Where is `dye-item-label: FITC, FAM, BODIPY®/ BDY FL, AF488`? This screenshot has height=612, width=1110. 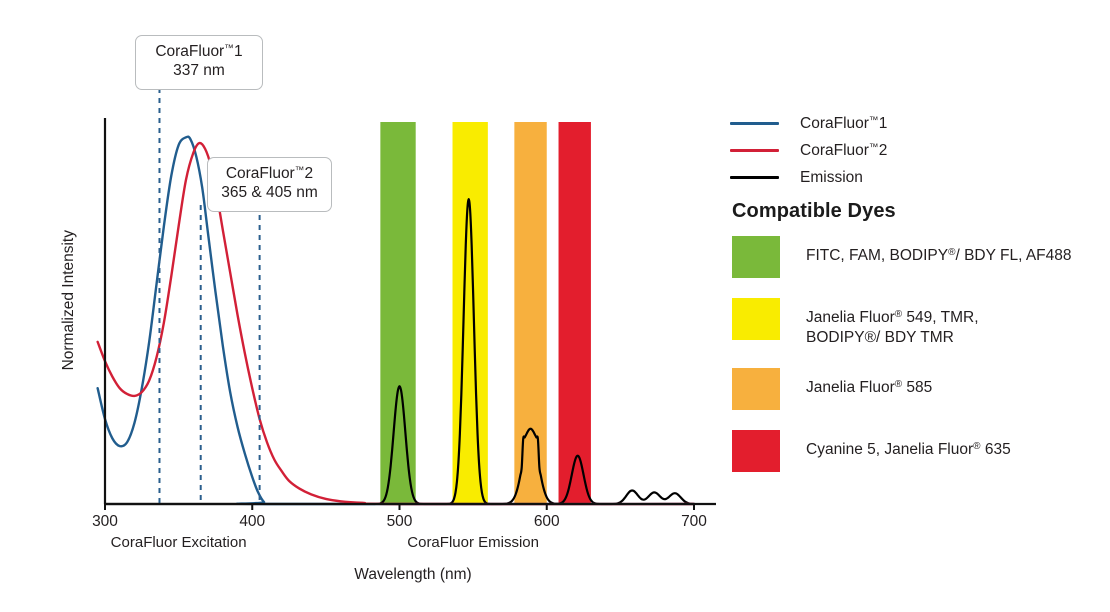
dye-item-label: FITC, FAM, BODIPY®/ BDY FL, AF488 is located at coordinates (939, 251).